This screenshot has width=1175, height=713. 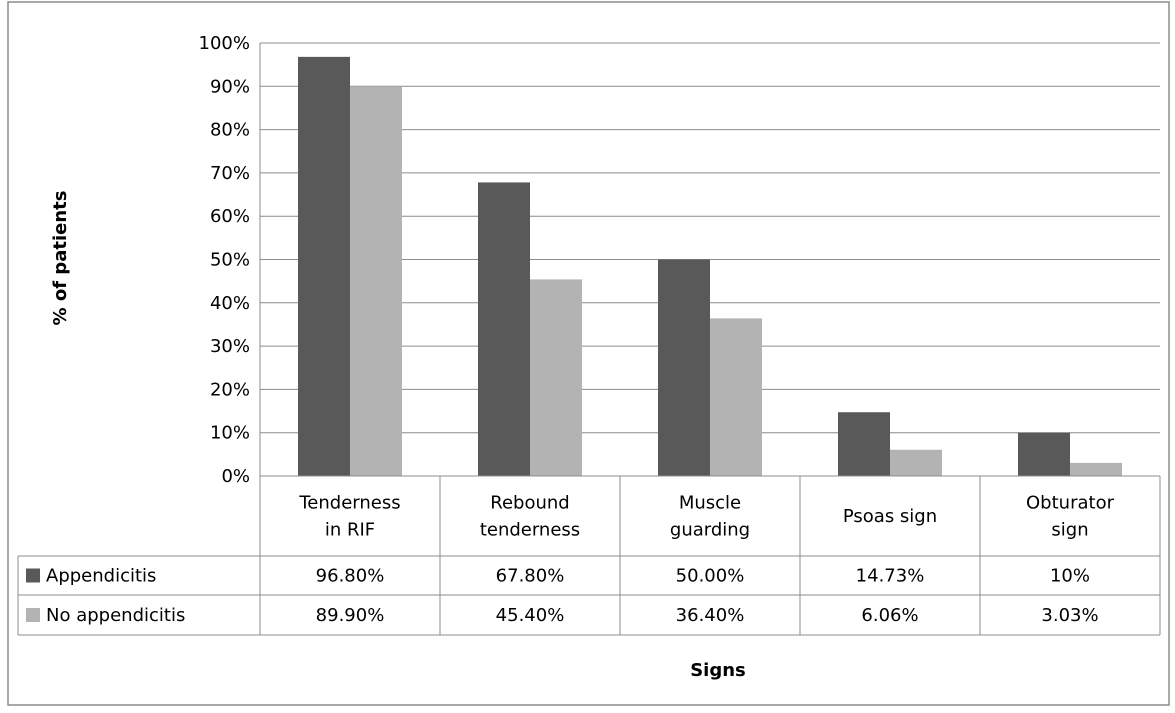 I want to click on data-label: 10%, so click(x=1070, y=576).